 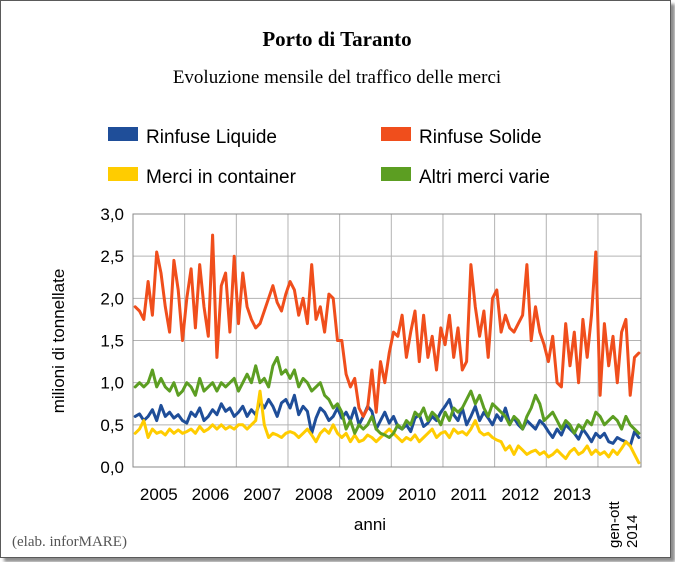 I want to click on y-tick-label: 2,0, so click(x=112, y=298).